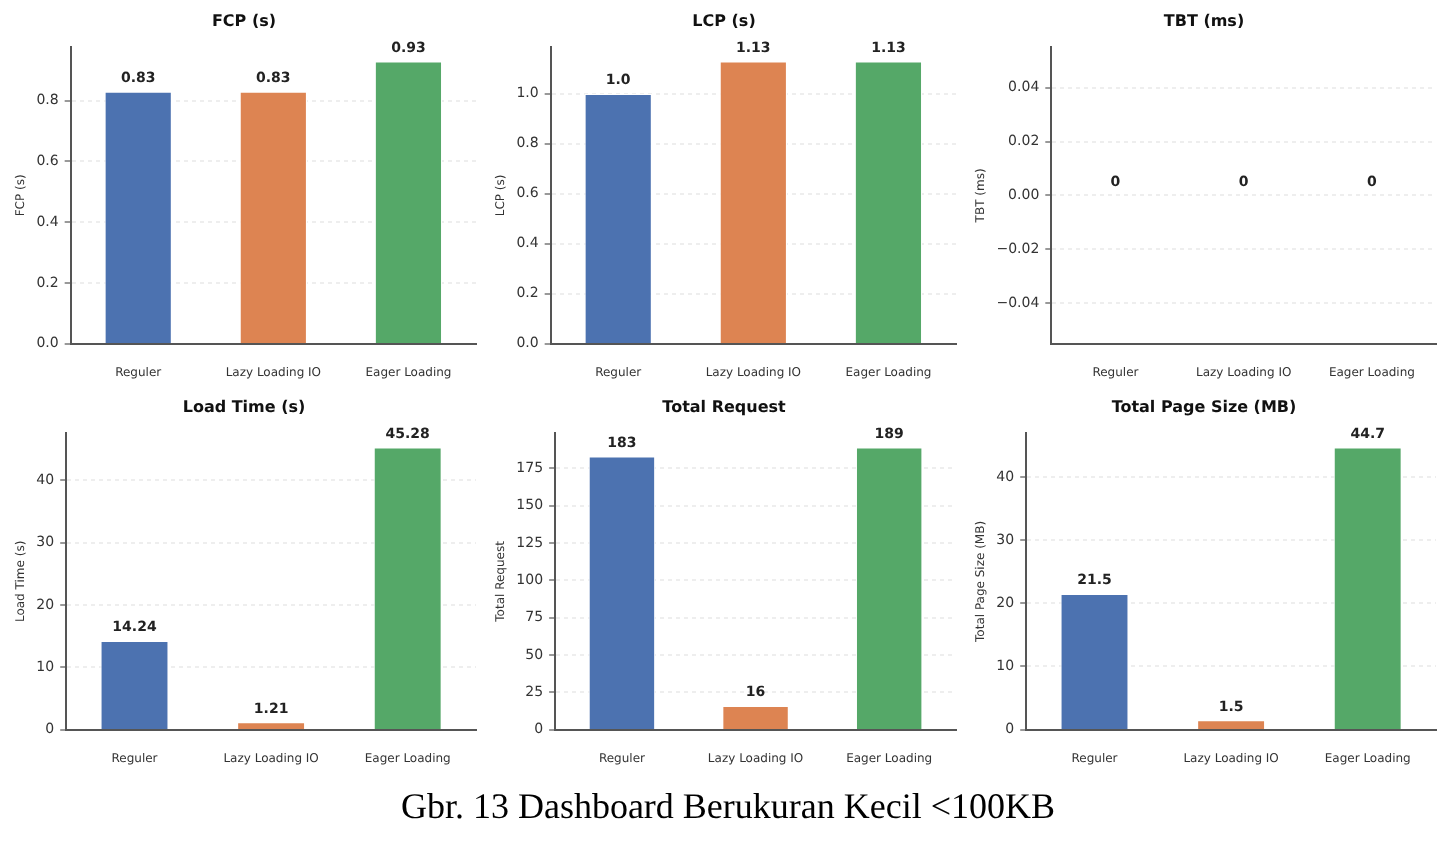 The height and width of the screenshot is (842, 1456). What do you see at coordinates (724, 406) in the screenshot?
I see `chart-title: Total Request` at bounding box center [724, 406].